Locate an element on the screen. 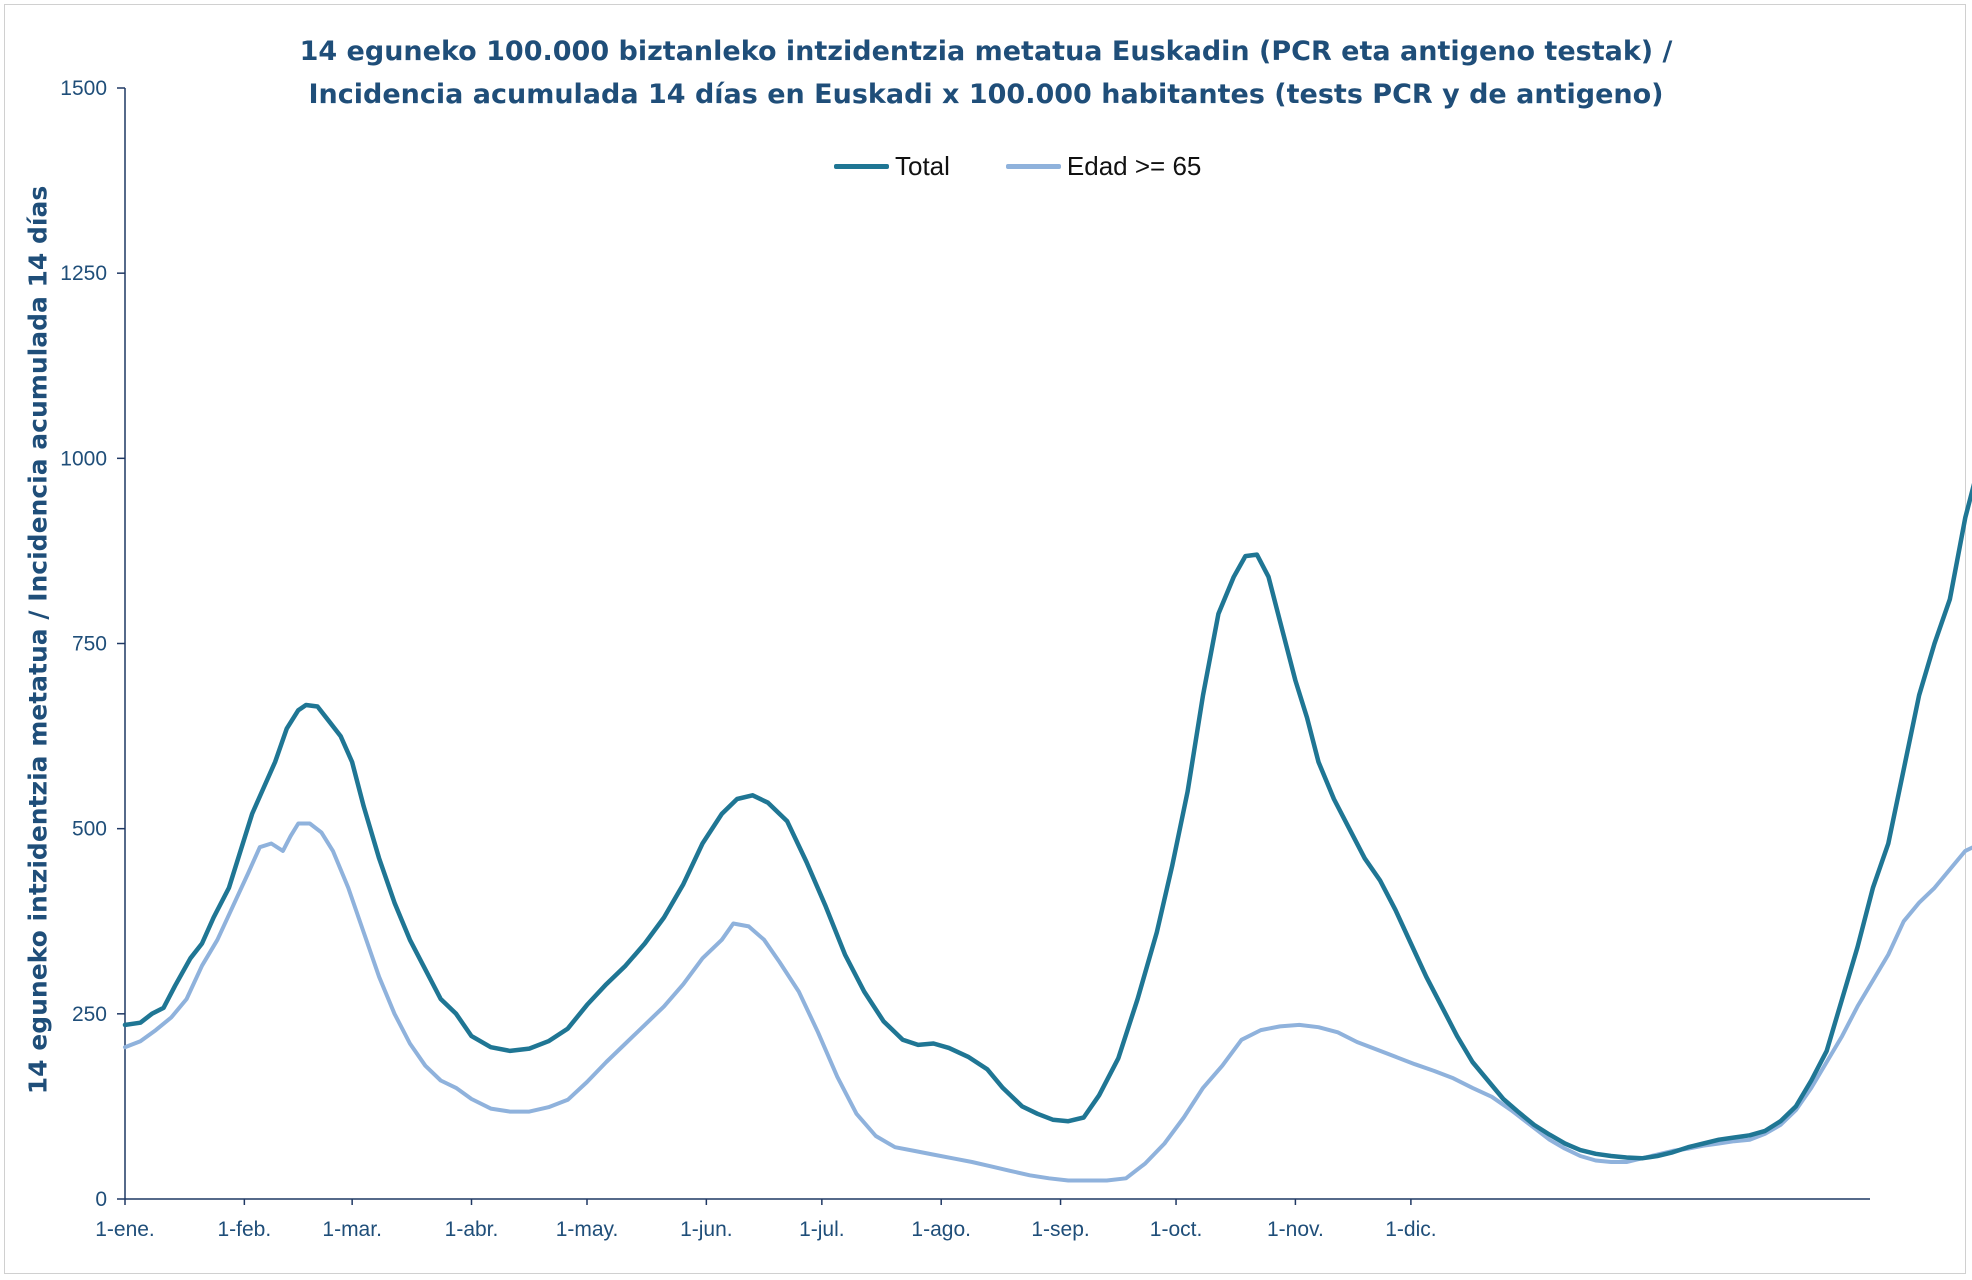  x-tick-label: 1-mar. is located at coordinates (352, 1229).